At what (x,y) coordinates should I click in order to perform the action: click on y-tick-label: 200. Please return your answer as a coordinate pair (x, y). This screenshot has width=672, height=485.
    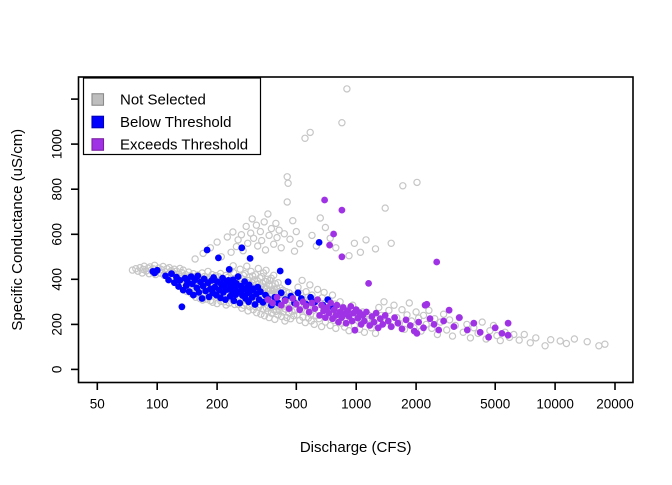
    Looking at the image, I should click on (57, 324).